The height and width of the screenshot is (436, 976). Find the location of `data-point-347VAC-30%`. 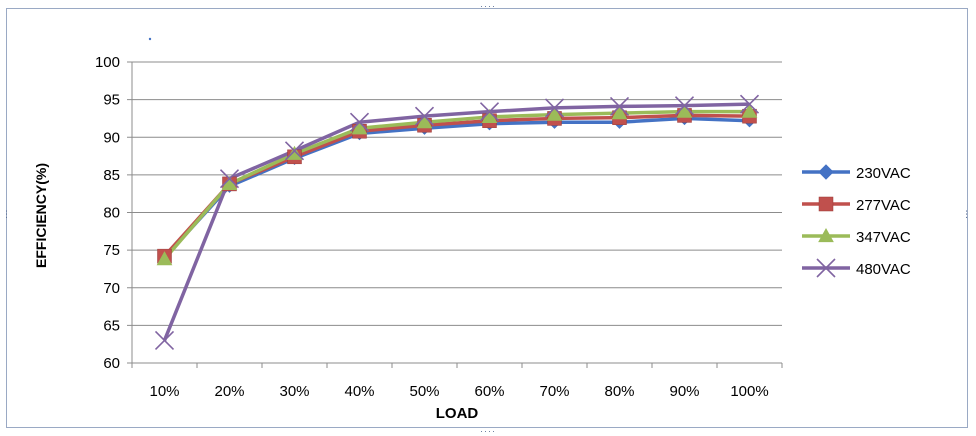

data-point-347VAC-30% is located at coordinates (294, 152).